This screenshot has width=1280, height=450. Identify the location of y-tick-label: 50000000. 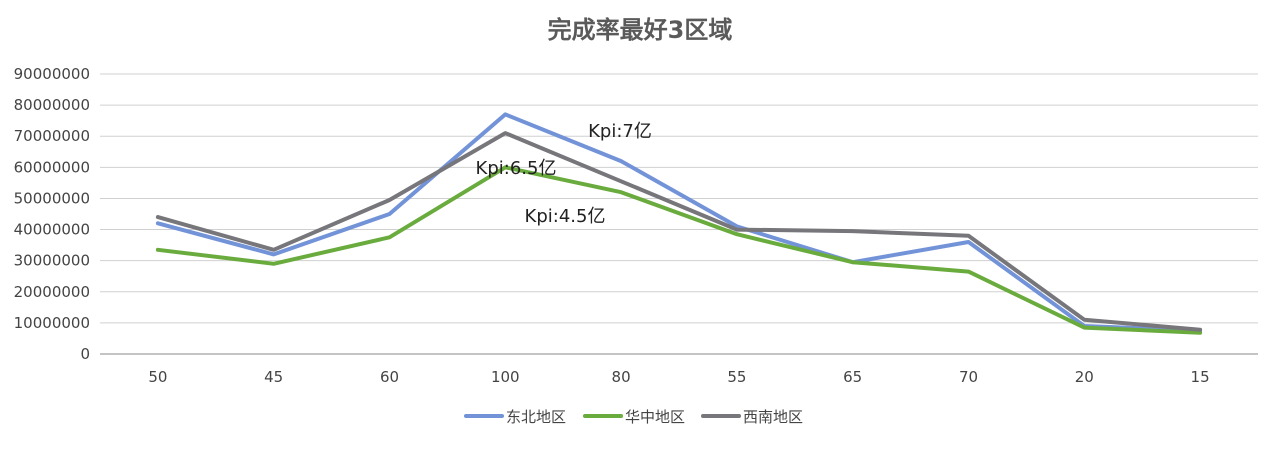
(52, 198).